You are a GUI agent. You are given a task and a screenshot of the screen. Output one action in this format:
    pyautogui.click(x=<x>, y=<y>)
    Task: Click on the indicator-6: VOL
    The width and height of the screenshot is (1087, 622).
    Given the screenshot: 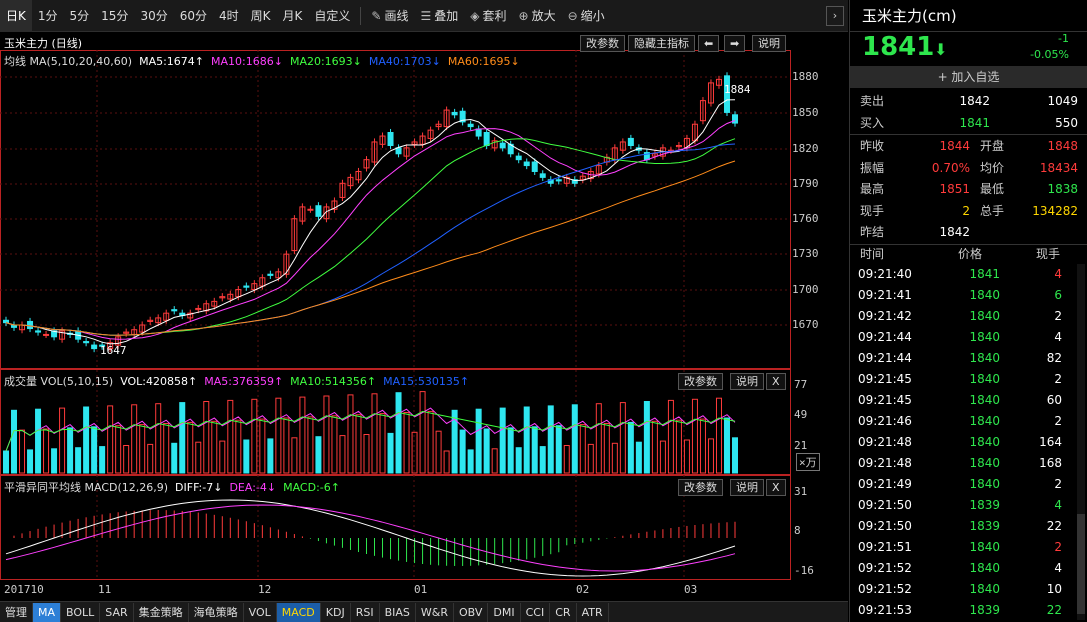 What is the action you would take?
    pyautogui.click(x=260, y=612)
    